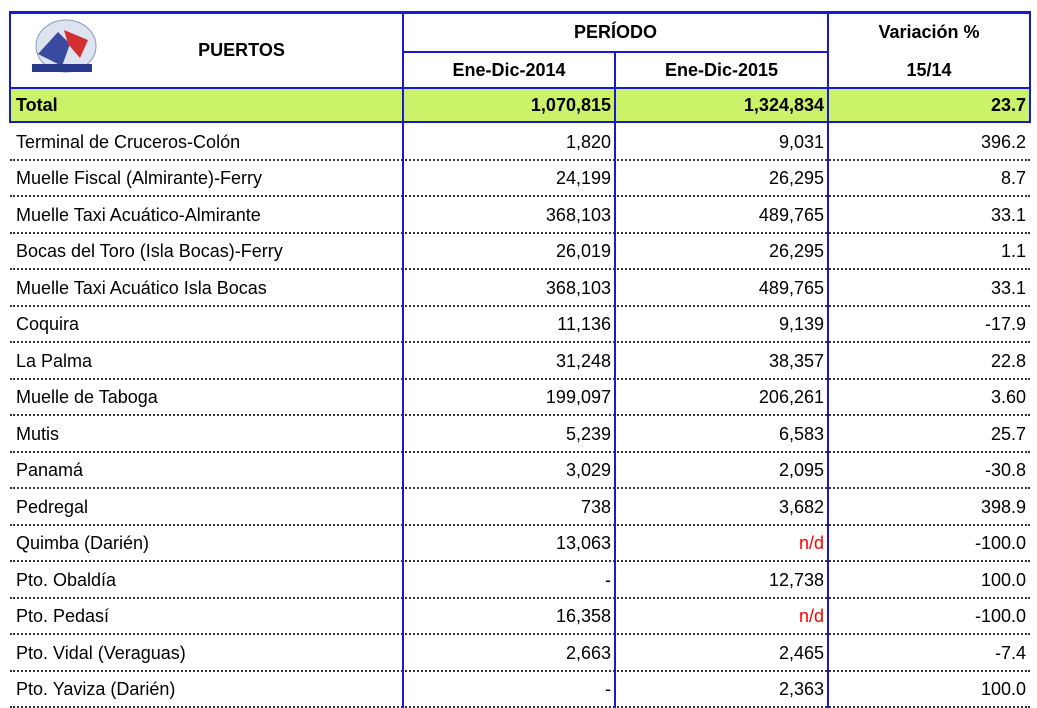  What do you see at coordinates (52, 506) in the screenshot?
I see `table-cell: Pedregal` at bounding box center [52, 506].